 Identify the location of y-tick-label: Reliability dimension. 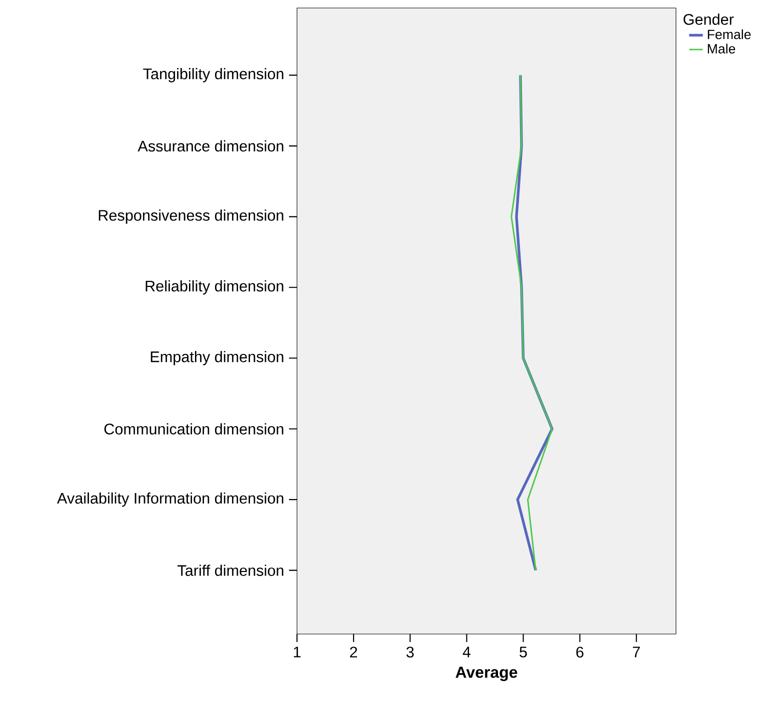
(215, 287).